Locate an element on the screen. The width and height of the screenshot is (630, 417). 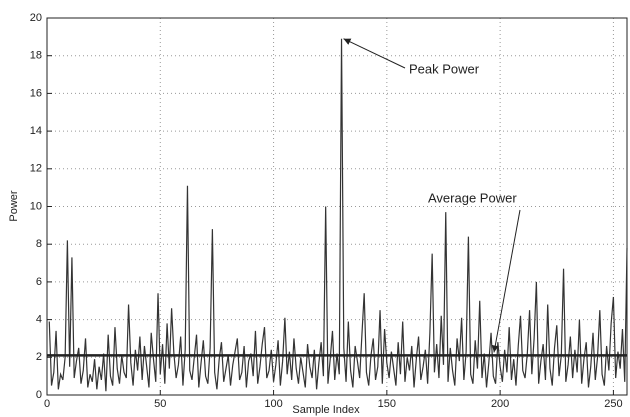
peak-annotation: Peak Power is located at coordinates (444, 68).